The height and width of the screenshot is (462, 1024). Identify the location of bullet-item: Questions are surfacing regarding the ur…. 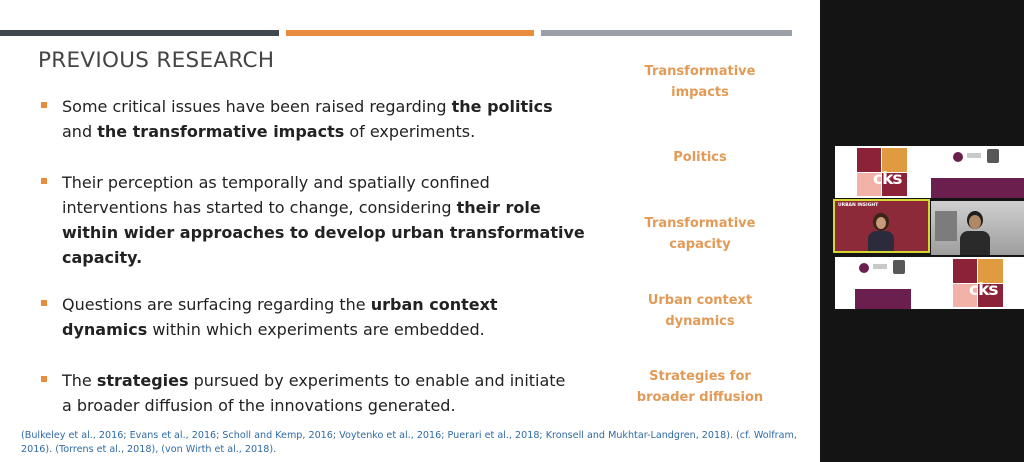
(269, 317).